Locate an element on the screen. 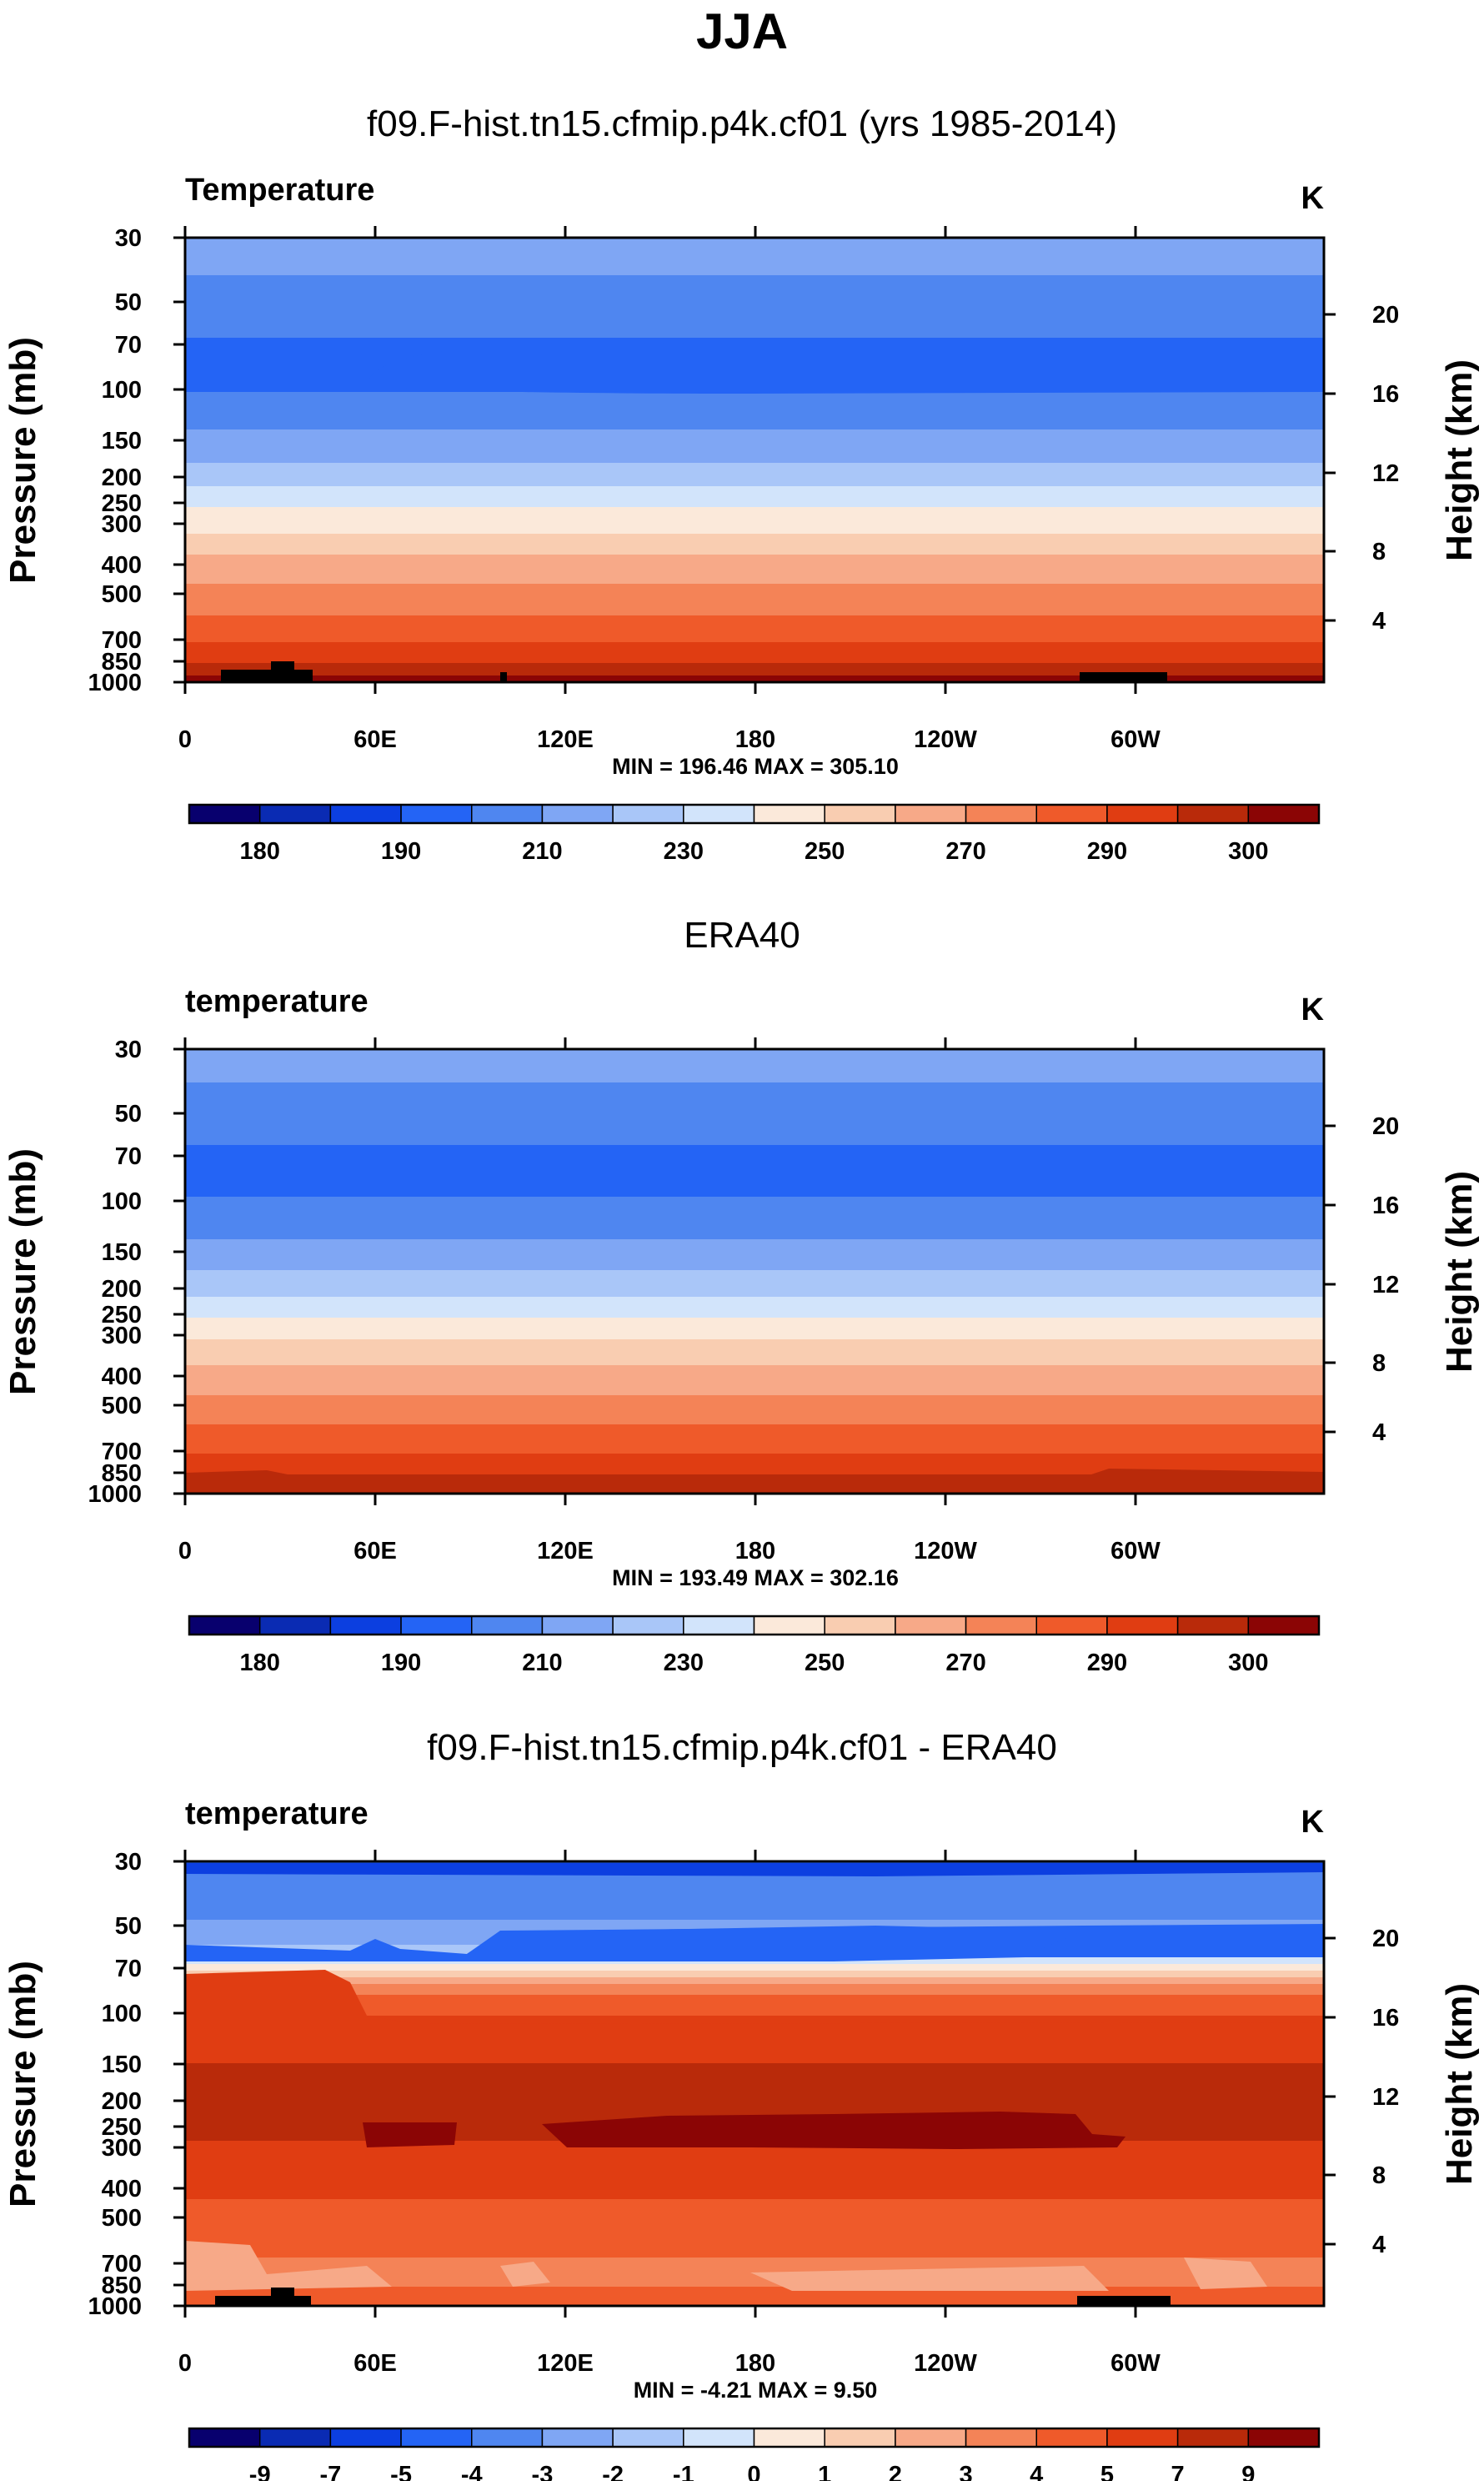  colorbar-frame is located at coordinates (754, 814).